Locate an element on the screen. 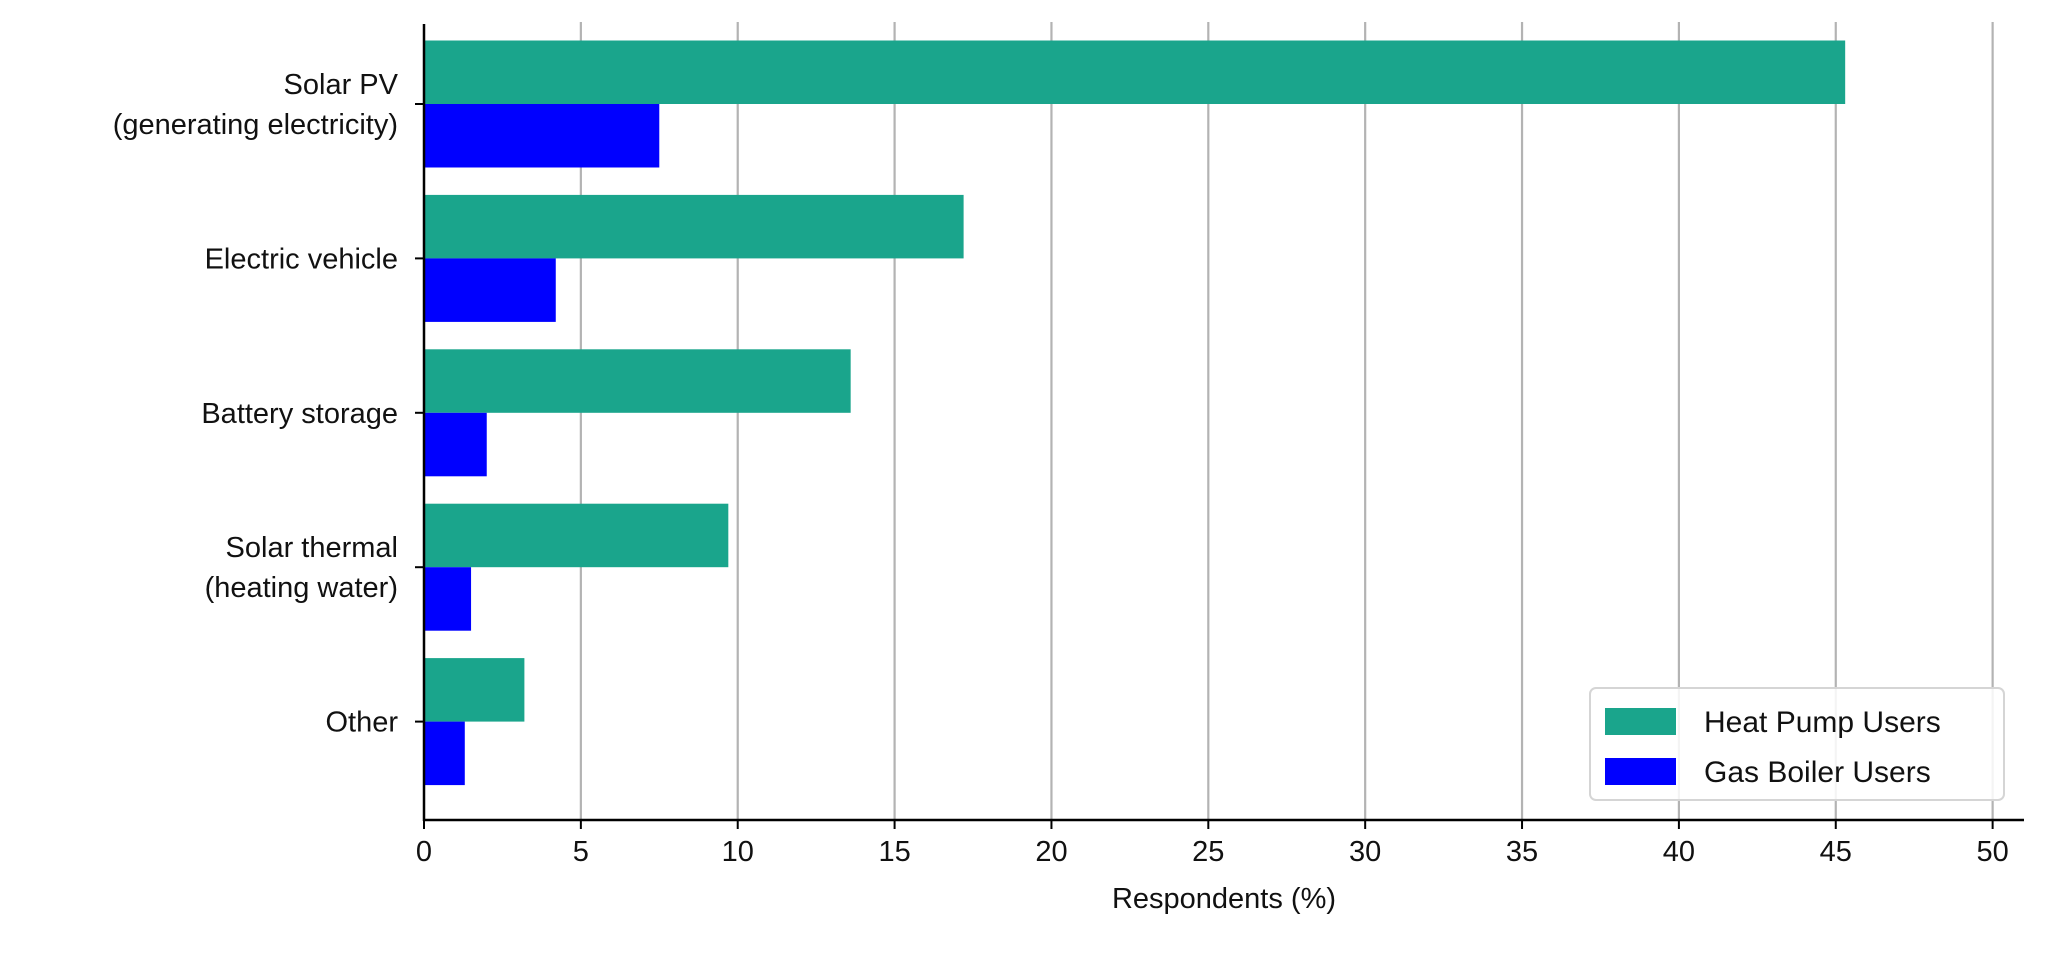 This screenshot has width=2048, height=953. legend: Heat Pump Users Gas Boiler Users is located at coordinates (1797, 744).